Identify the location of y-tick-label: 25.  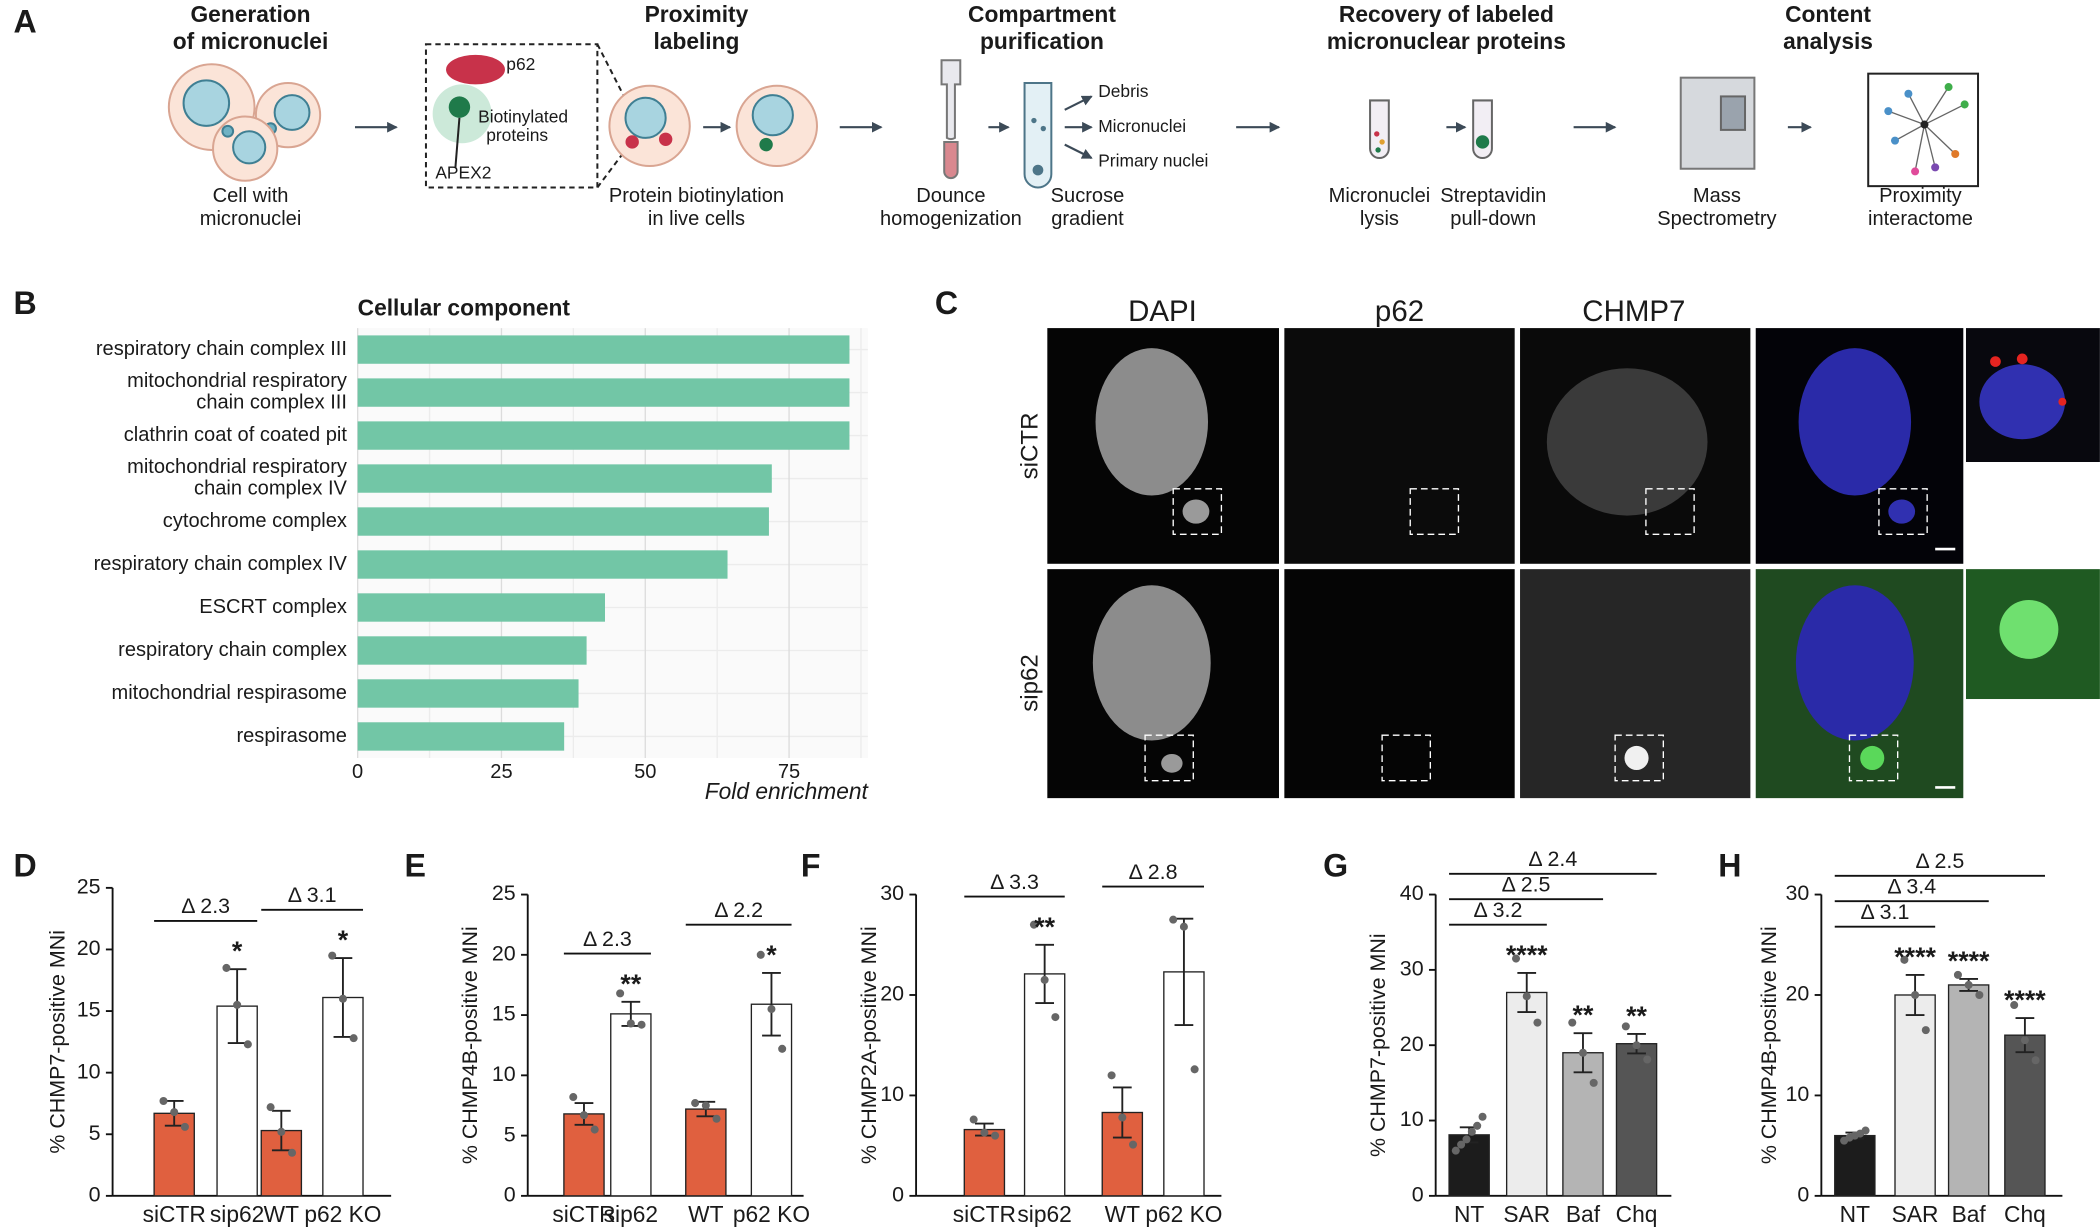
(89, 887).